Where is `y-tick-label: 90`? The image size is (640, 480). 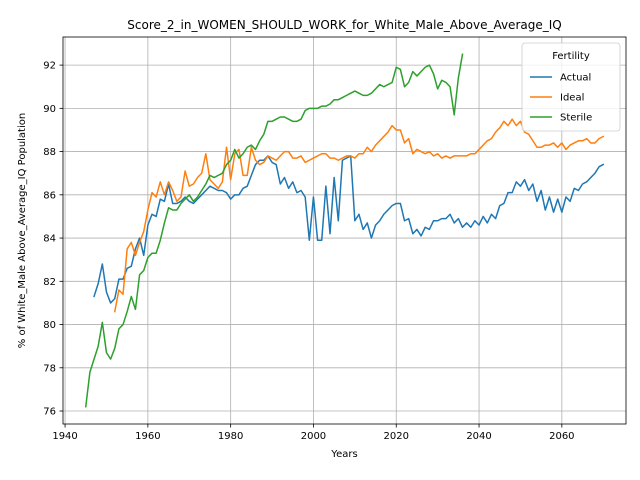 y-tick-label: 90 is located at coordinates (49, 109).